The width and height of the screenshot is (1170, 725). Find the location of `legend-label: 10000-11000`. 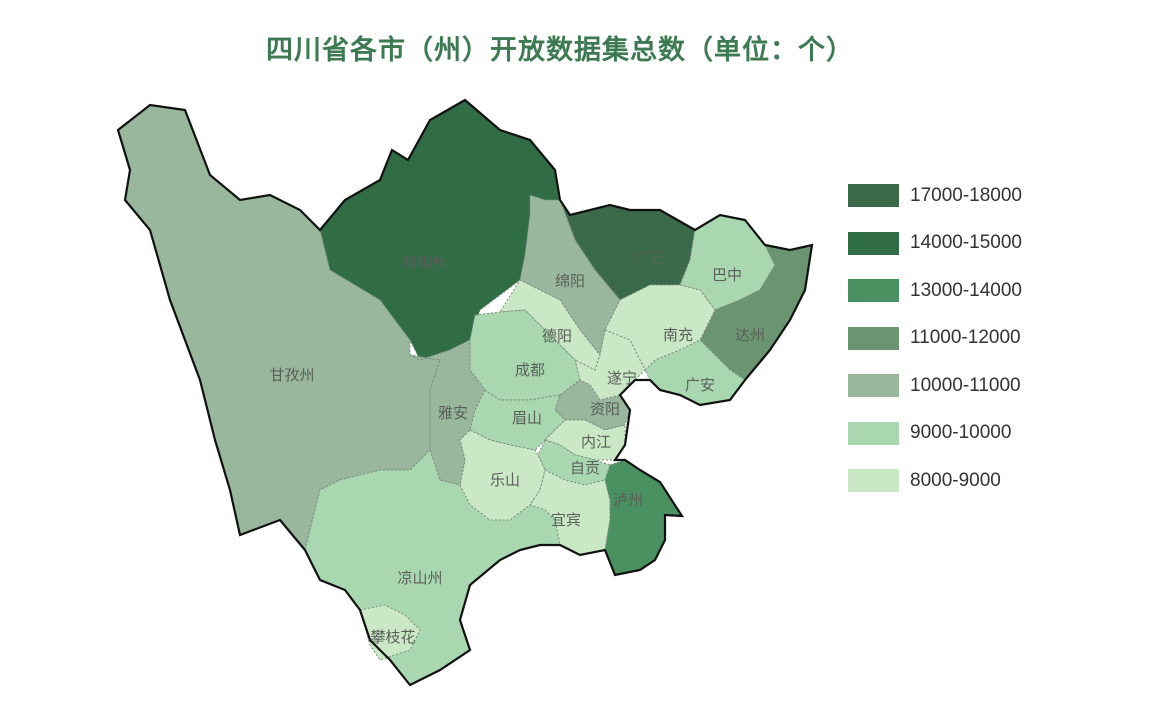

legend-label: 10000-11000 is located at coordinates (965, 385).